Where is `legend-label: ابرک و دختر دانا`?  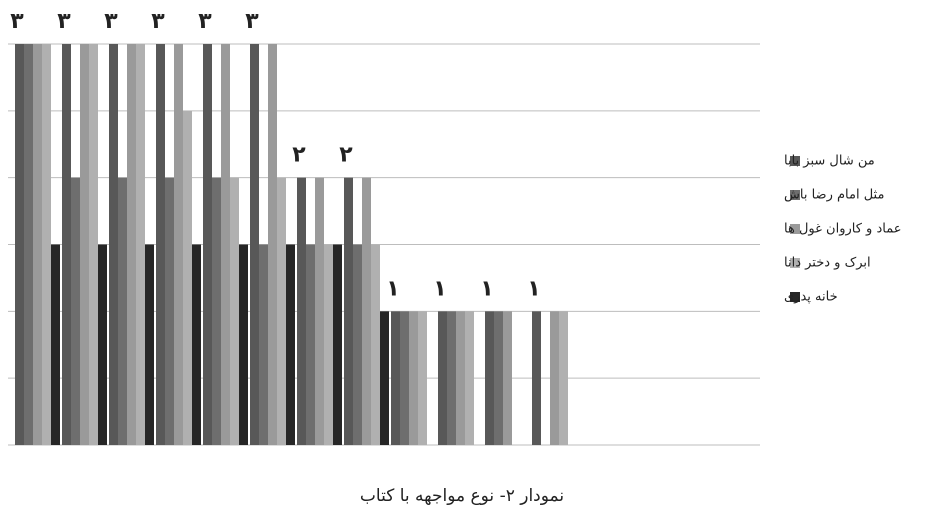 legend-label: ابرک و دختر دانا is located at coordinates (827, 263).